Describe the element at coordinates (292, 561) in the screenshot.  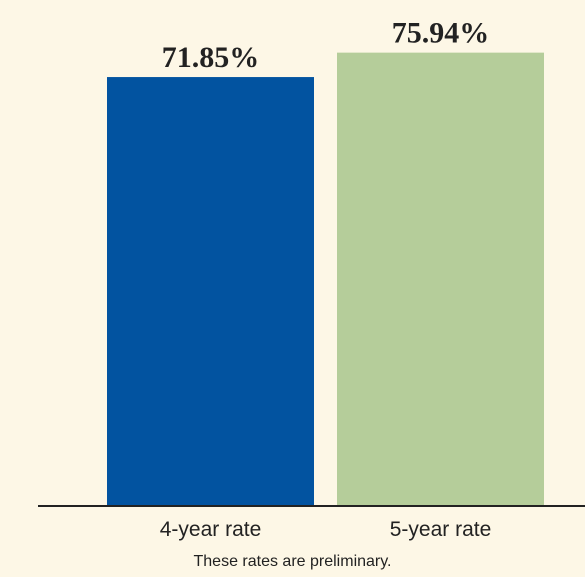
I see `preliminary-note: These rates are preliminary.` at that location.